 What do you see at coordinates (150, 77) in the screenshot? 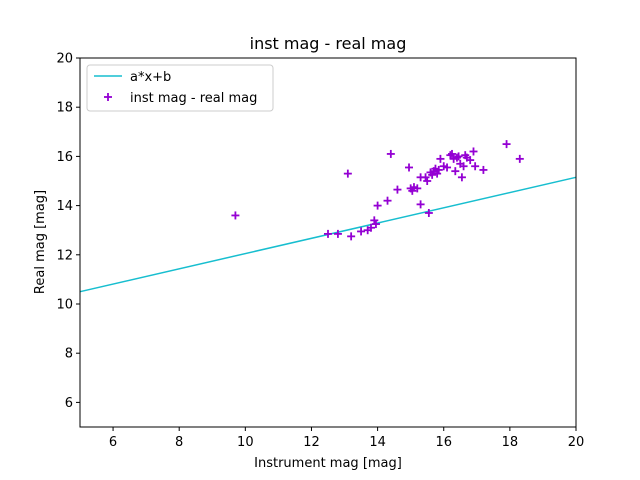
I see `legend-label-fit: a*x+b` at bounding box center [150, 77].